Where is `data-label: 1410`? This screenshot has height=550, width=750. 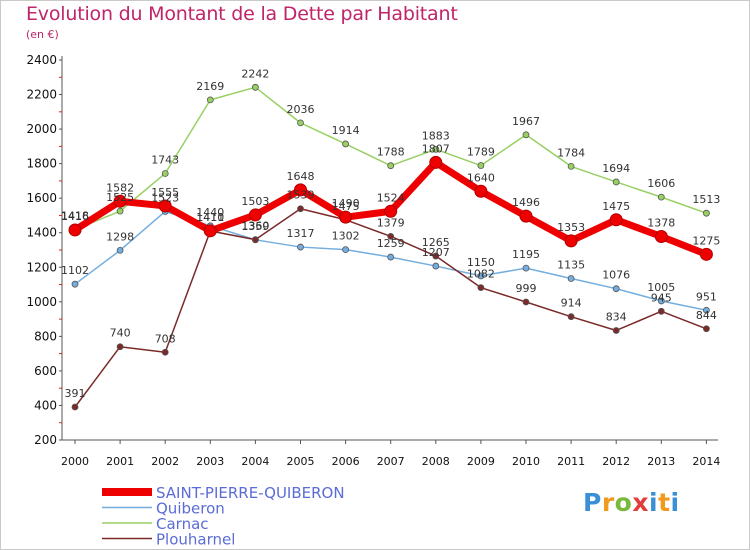 data-label: 1410 is located at coordinates (210, 217).